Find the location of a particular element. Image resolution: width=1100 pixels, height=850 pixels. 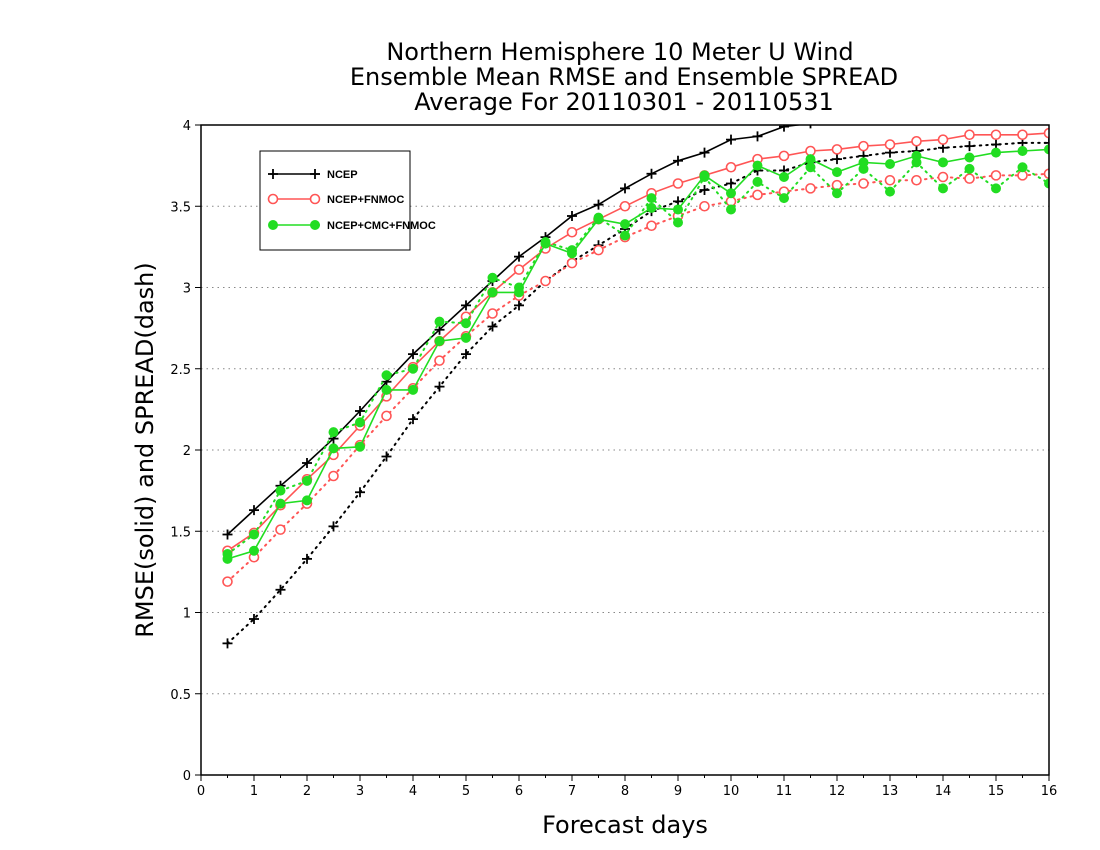

x-tick-label-5: 5 is located at coordinates (466, 791).